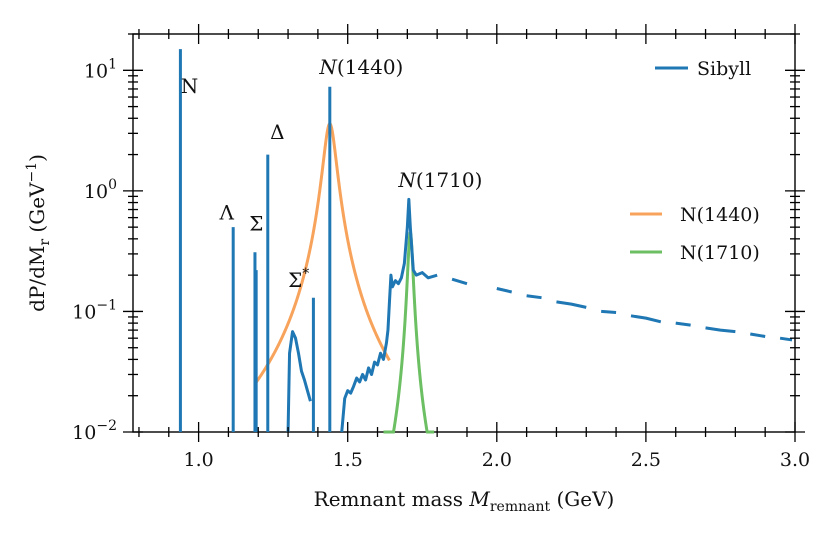  I want to click on annotation-N1440: N(1440), so click(360, 67).